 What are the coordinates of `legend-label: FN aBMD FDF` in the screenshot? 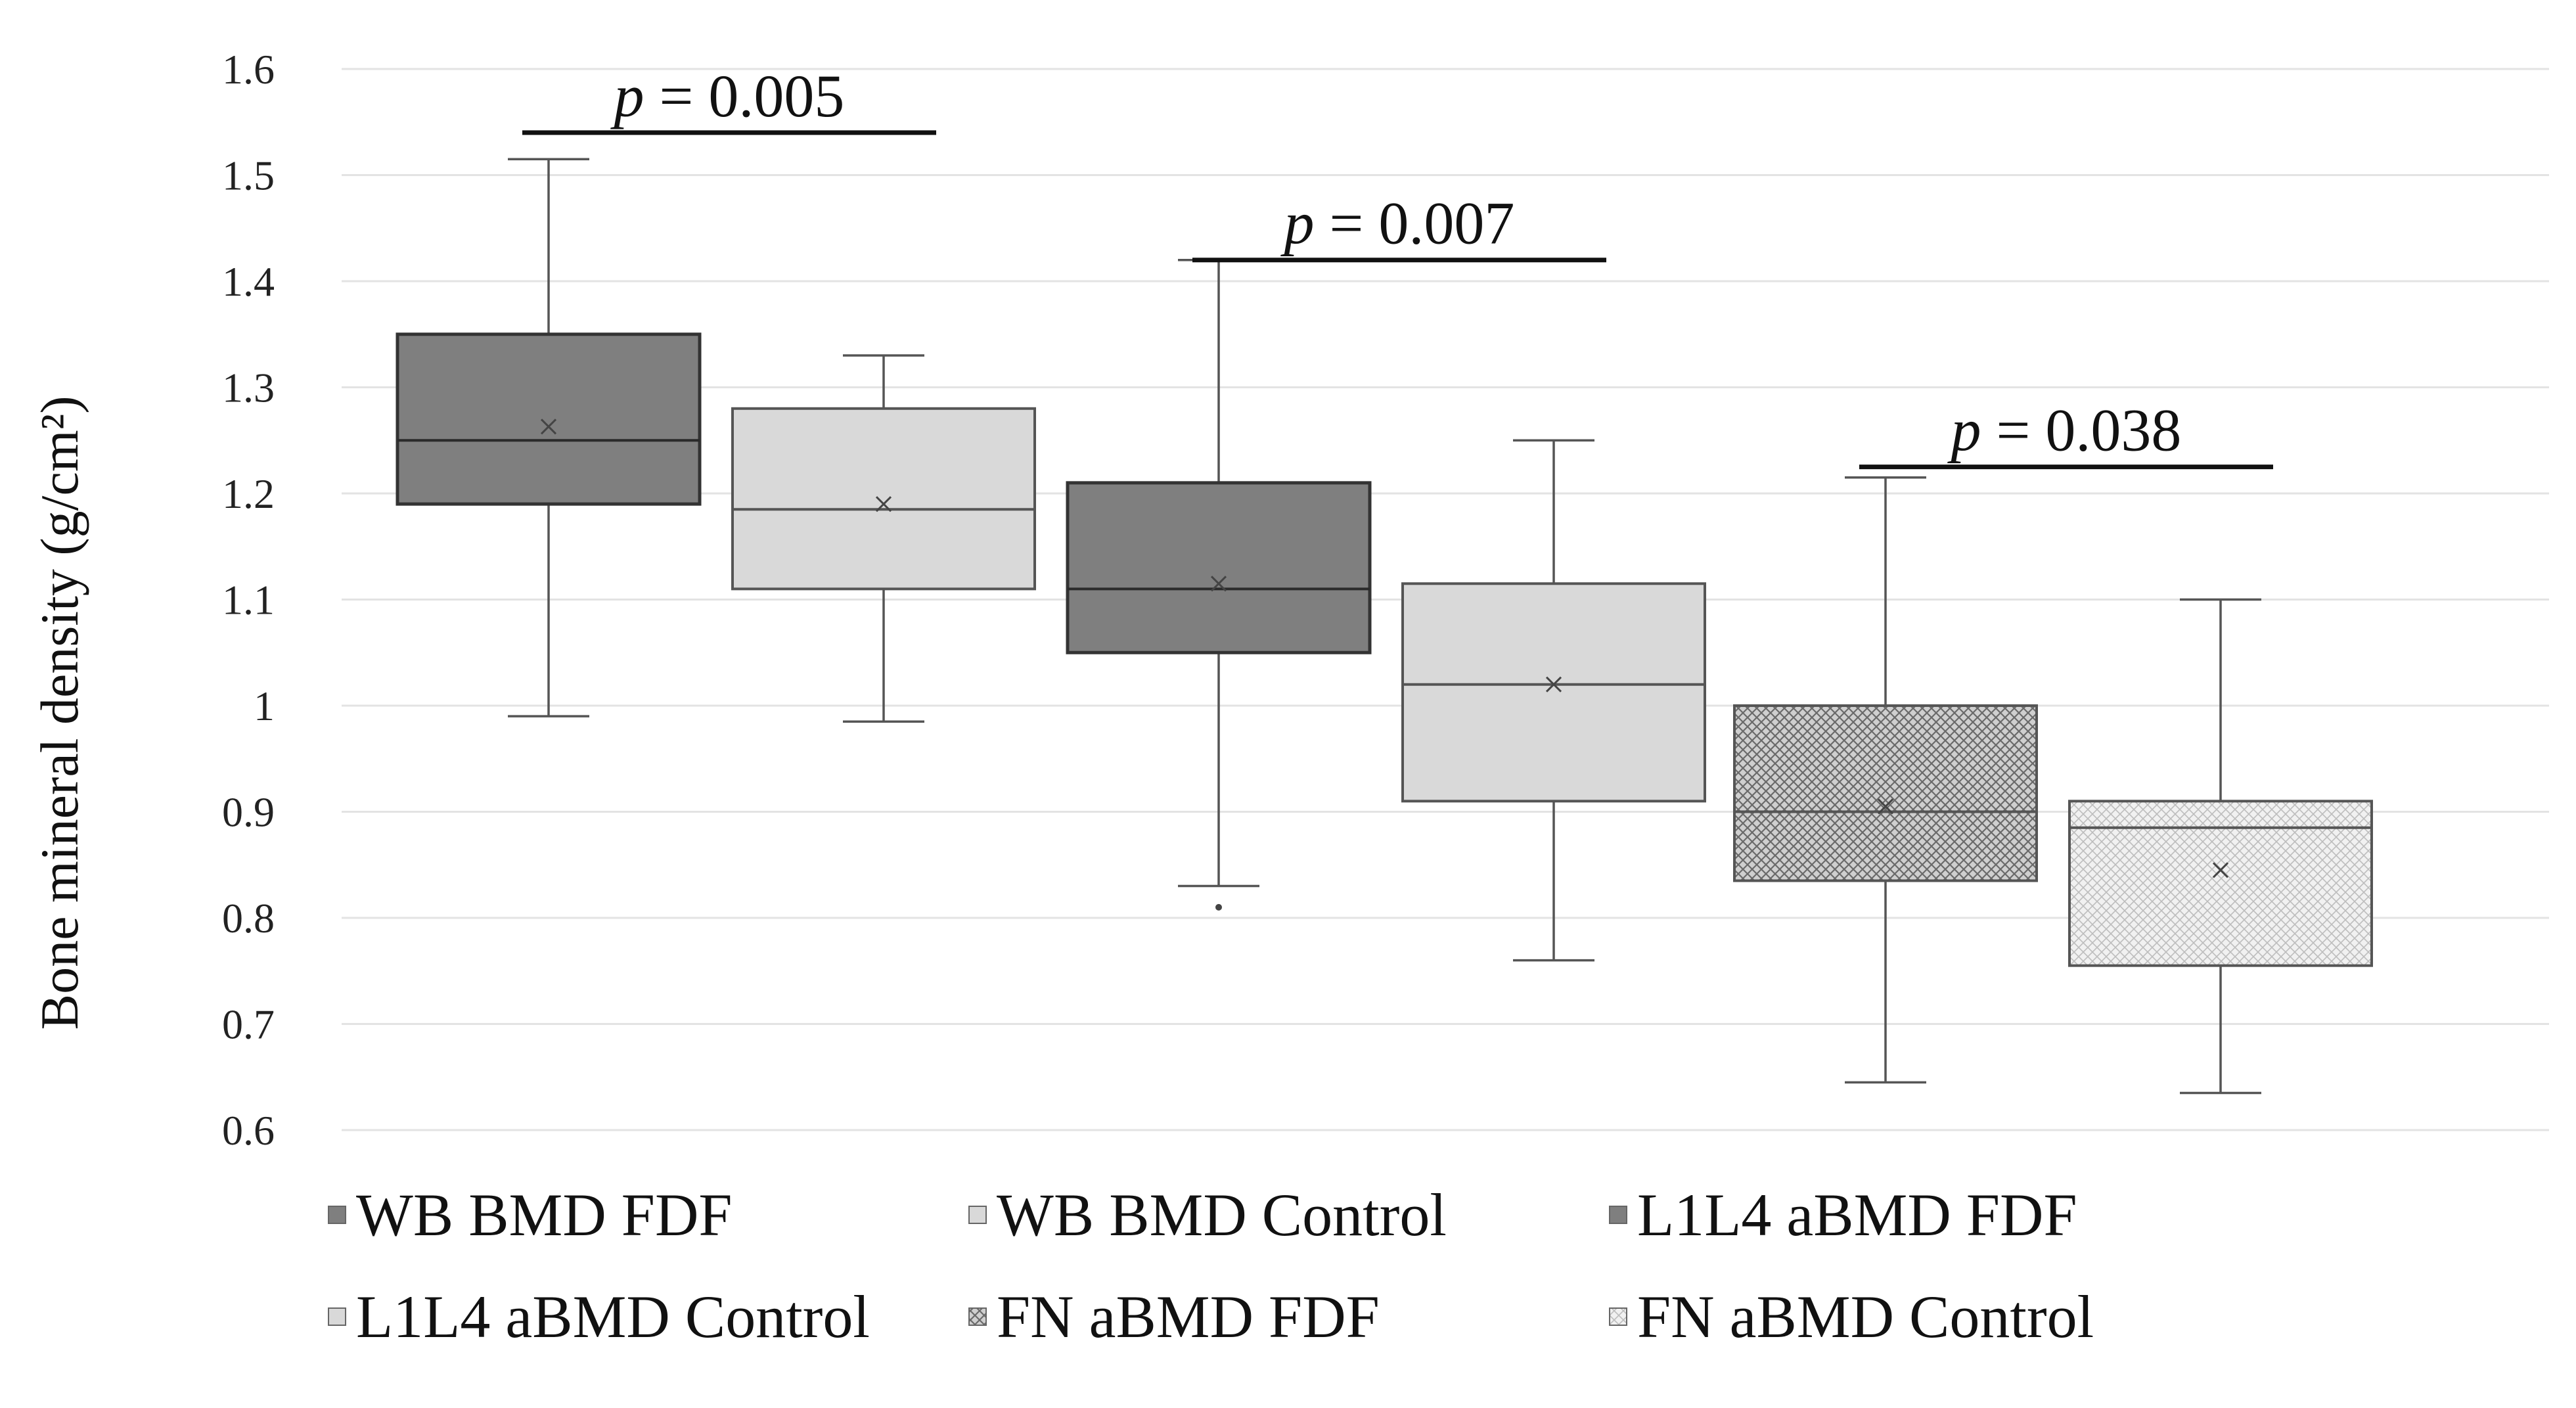 It's located at (1188, 1316).